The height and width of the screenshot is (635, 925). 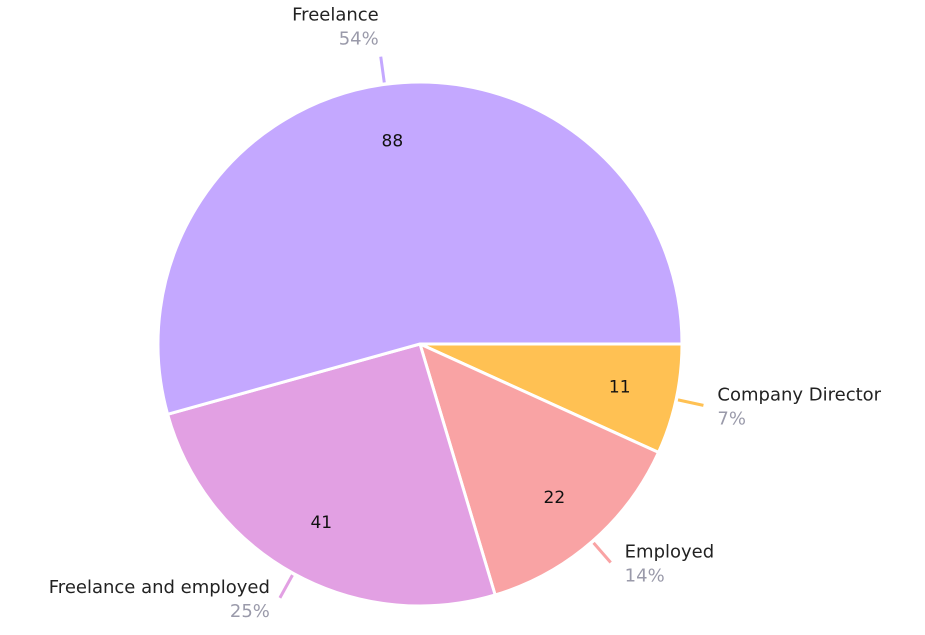 I want to click on slice-share: 25%, so click(x=250, y=611).